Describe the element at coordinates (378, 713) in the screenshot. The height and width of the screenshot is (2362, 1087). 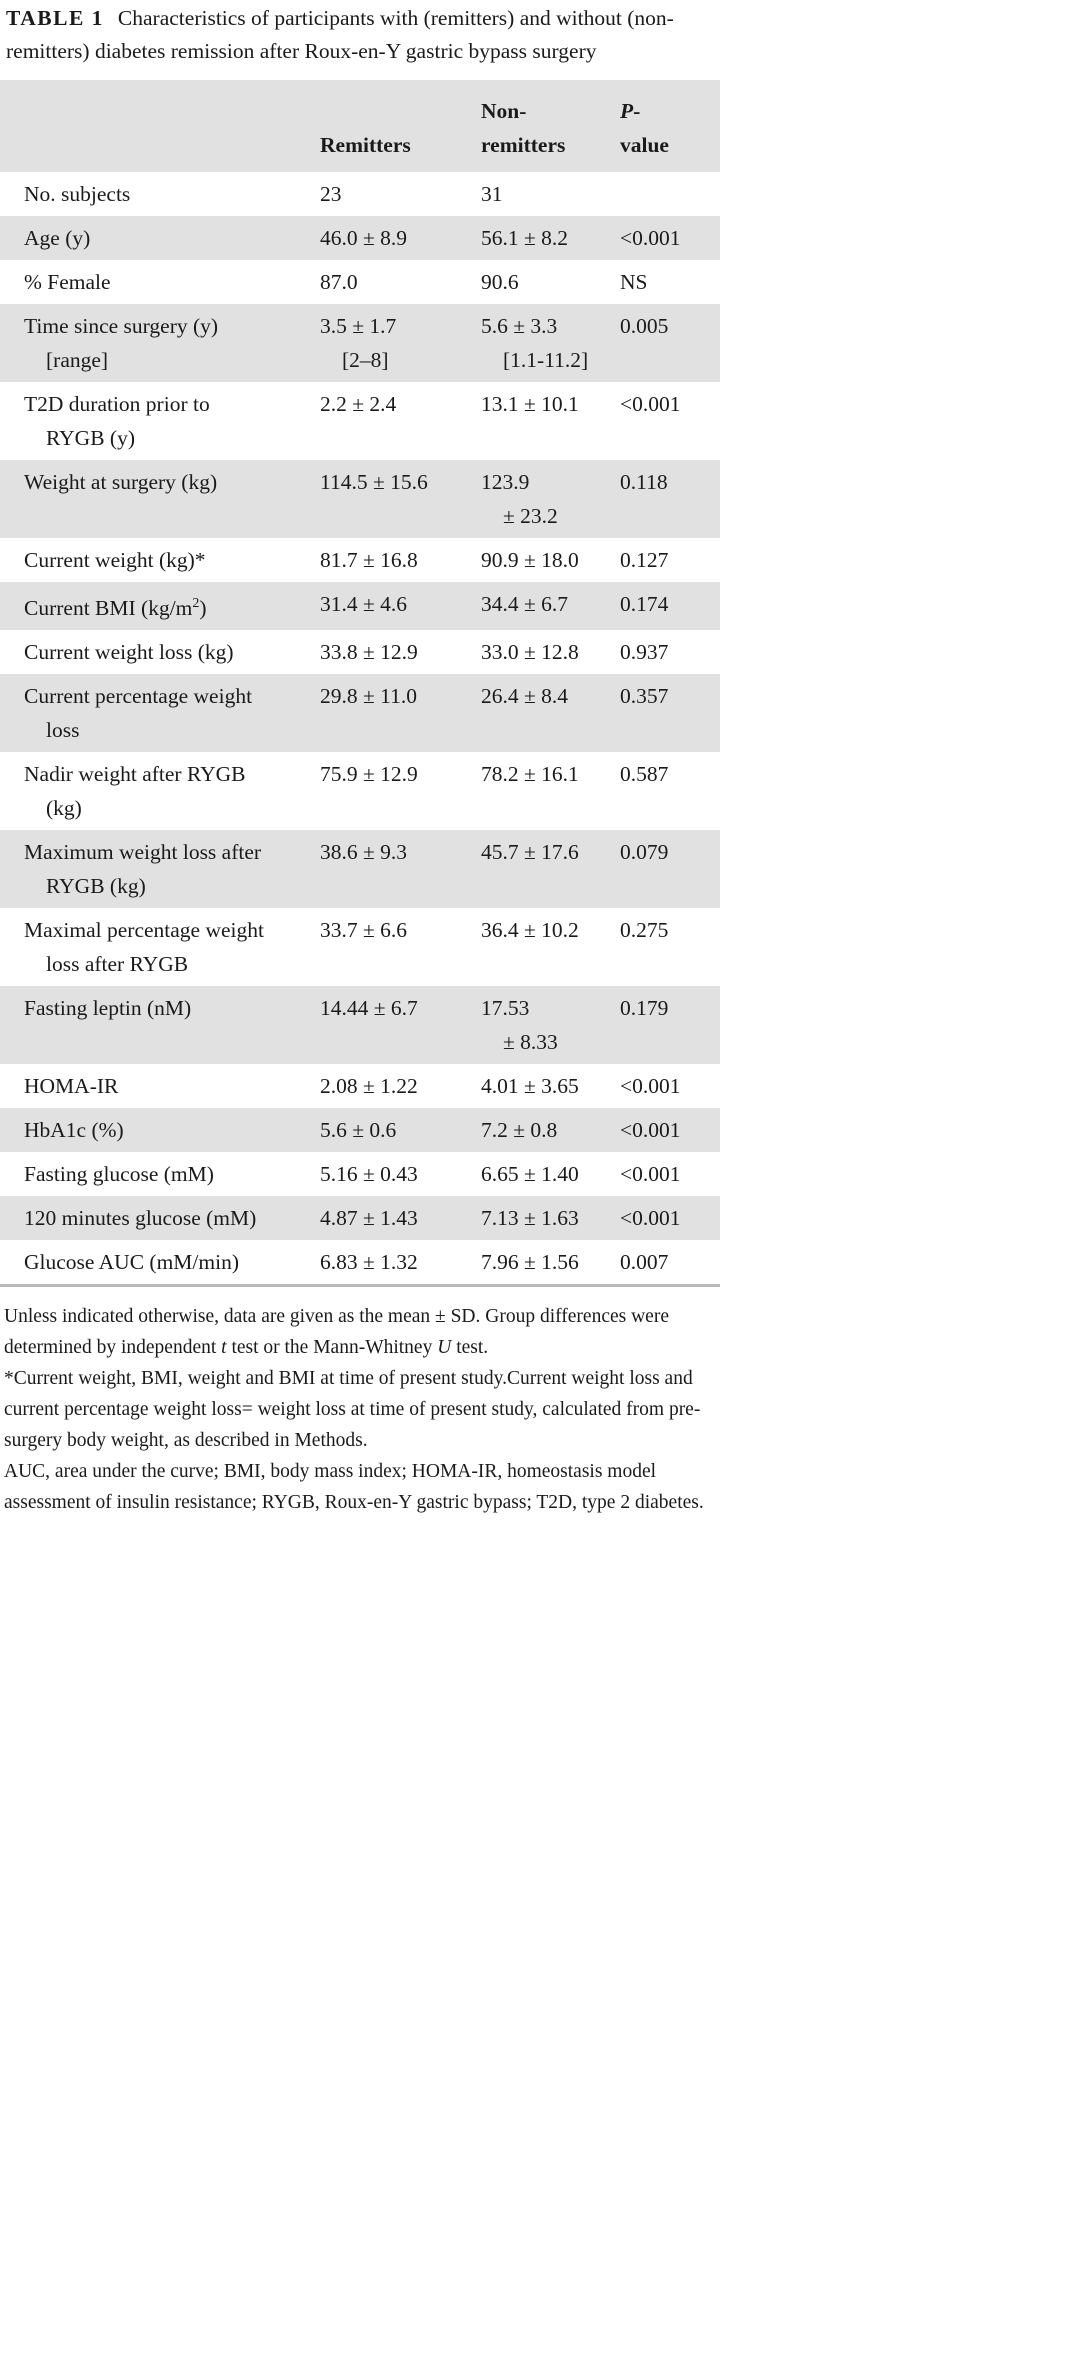
I see `remitters-cell: 29.8 ± 11.0` at that location.